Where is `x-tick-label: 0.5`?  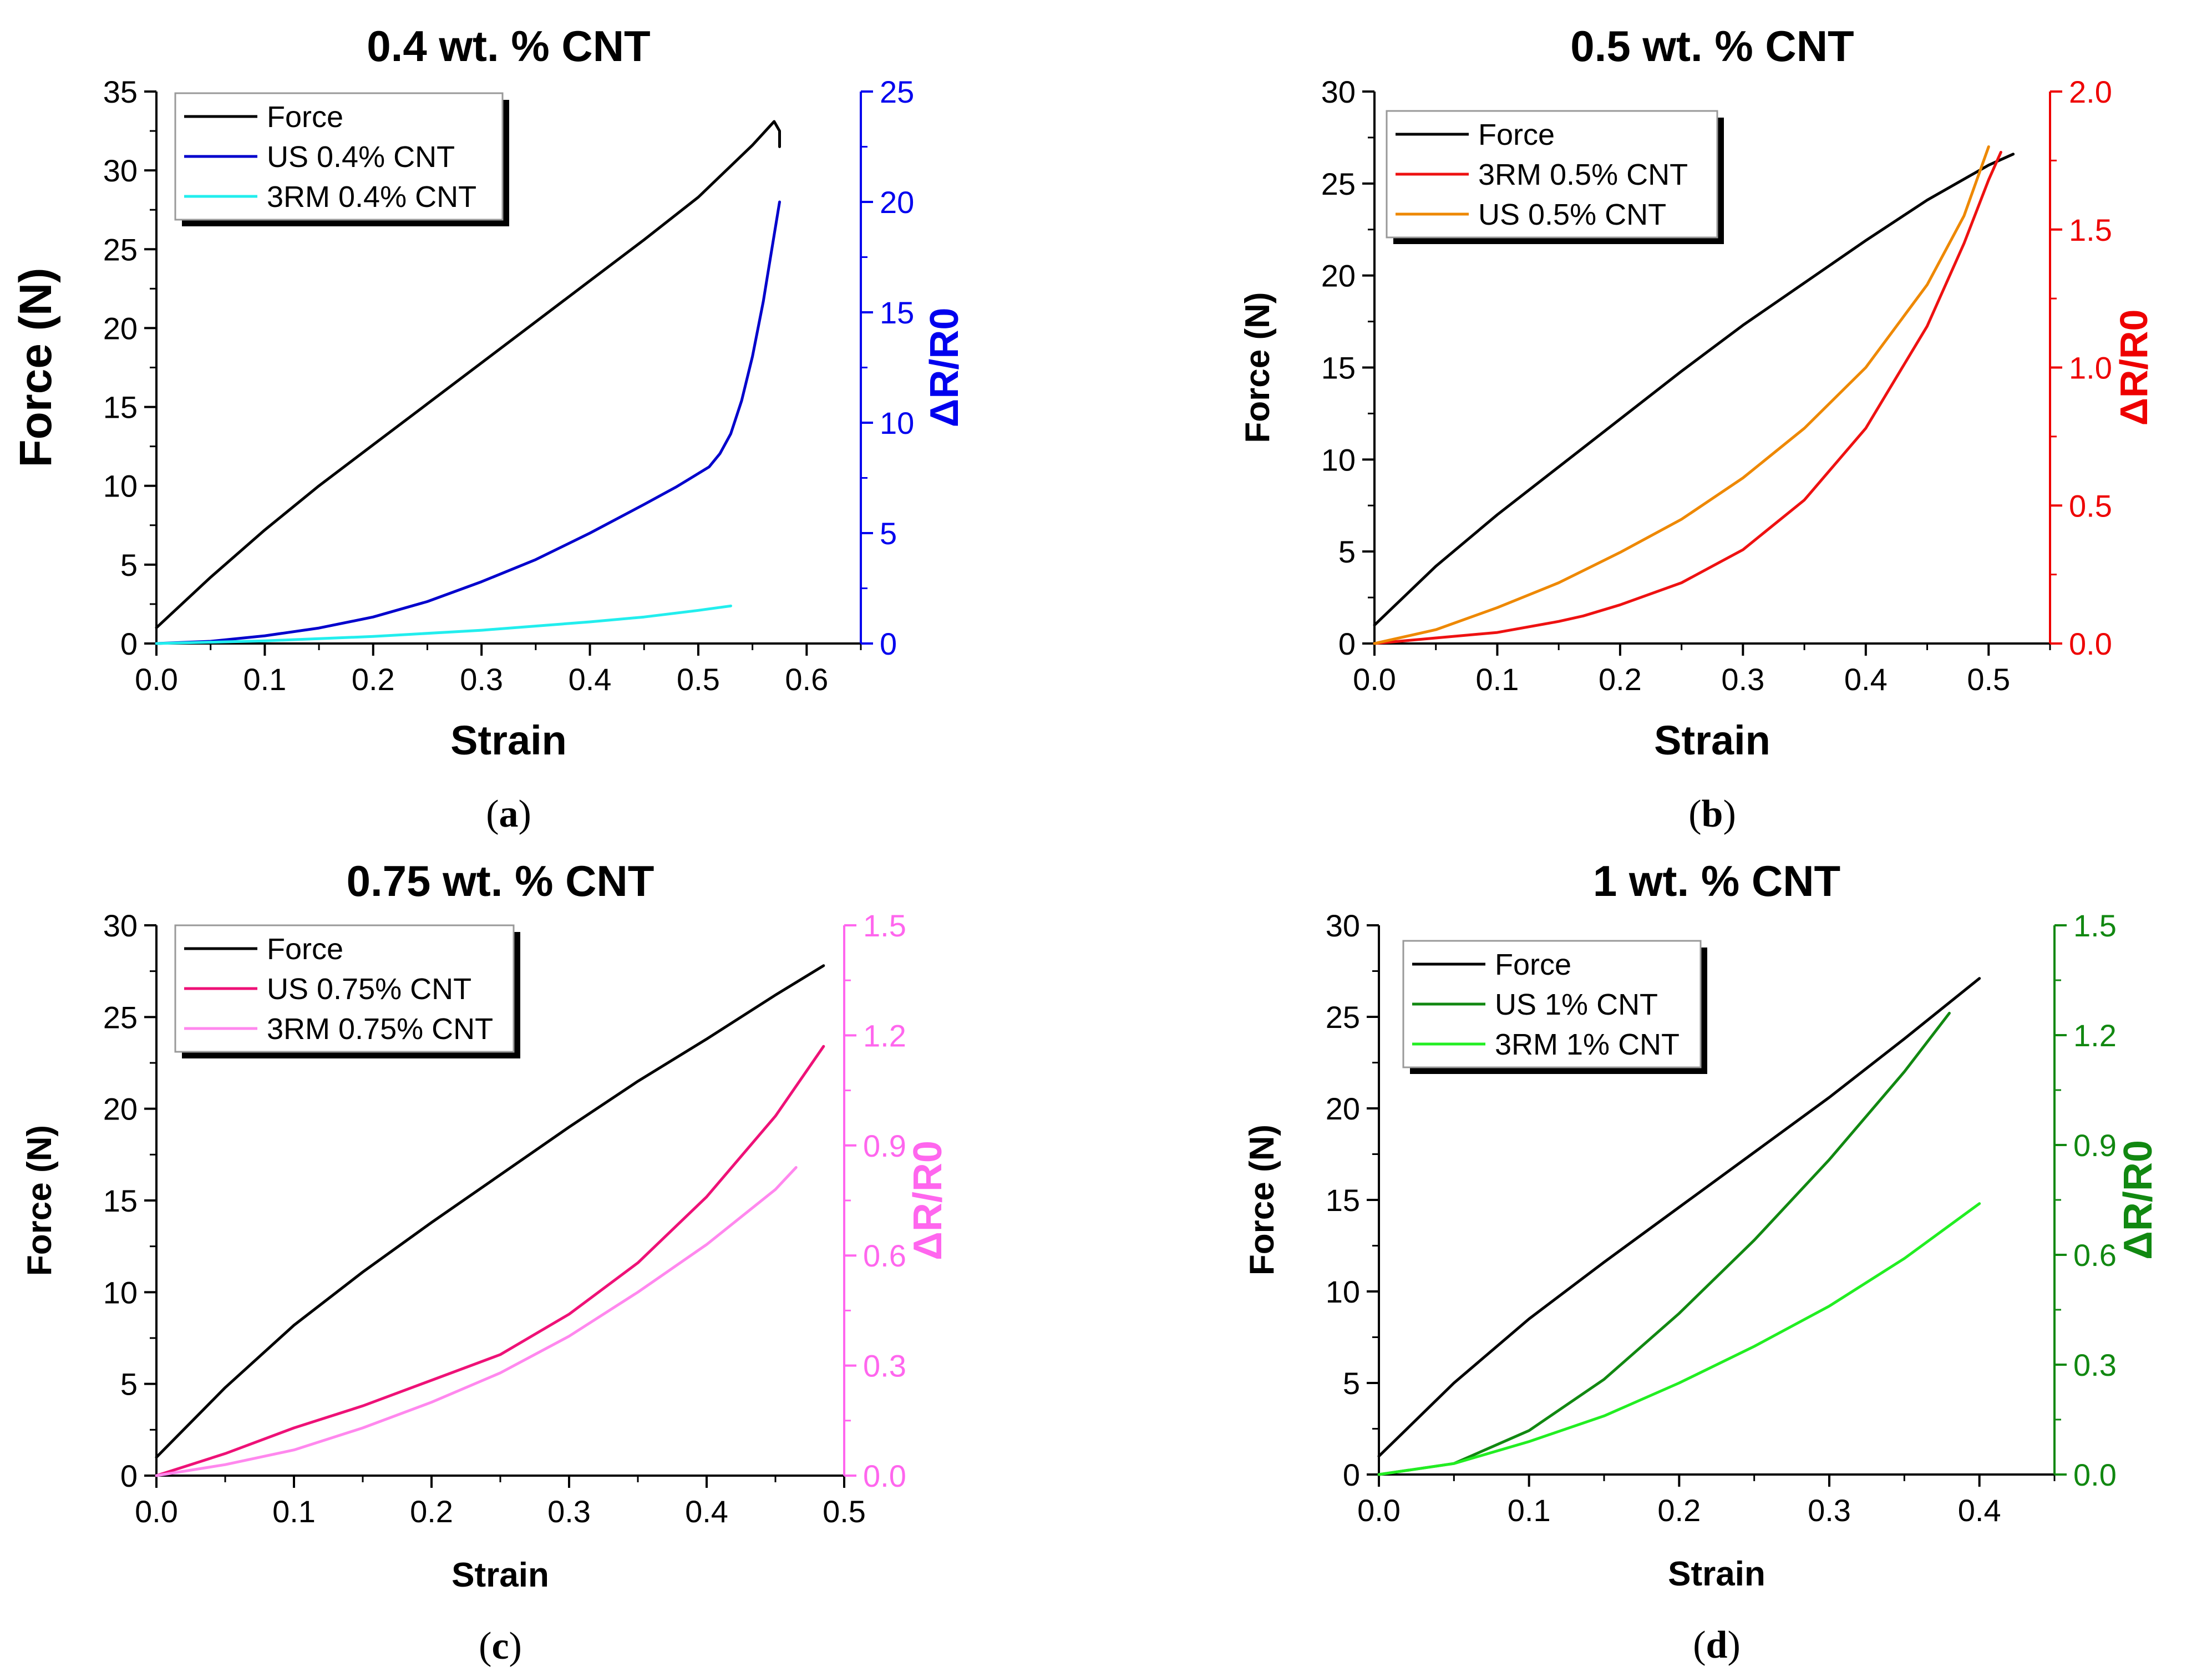 x-tick-label: 0.5 is located at coordinates (698, 679).